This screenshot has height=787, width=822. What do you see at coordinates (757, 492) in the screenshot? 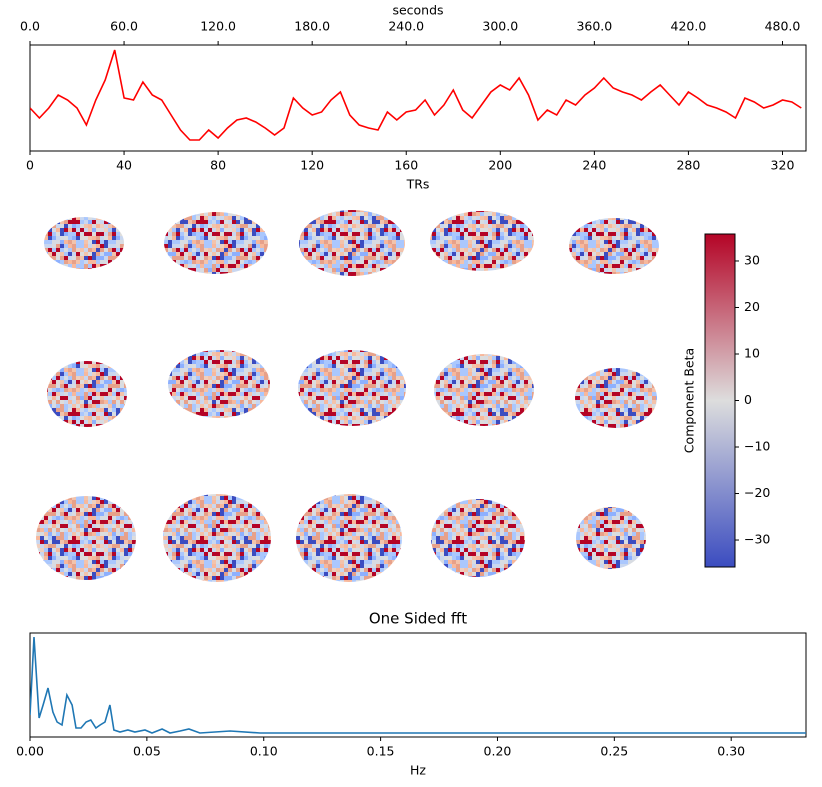
I see `colorbar-tick-label: −20` at bounding box center [757, 492].